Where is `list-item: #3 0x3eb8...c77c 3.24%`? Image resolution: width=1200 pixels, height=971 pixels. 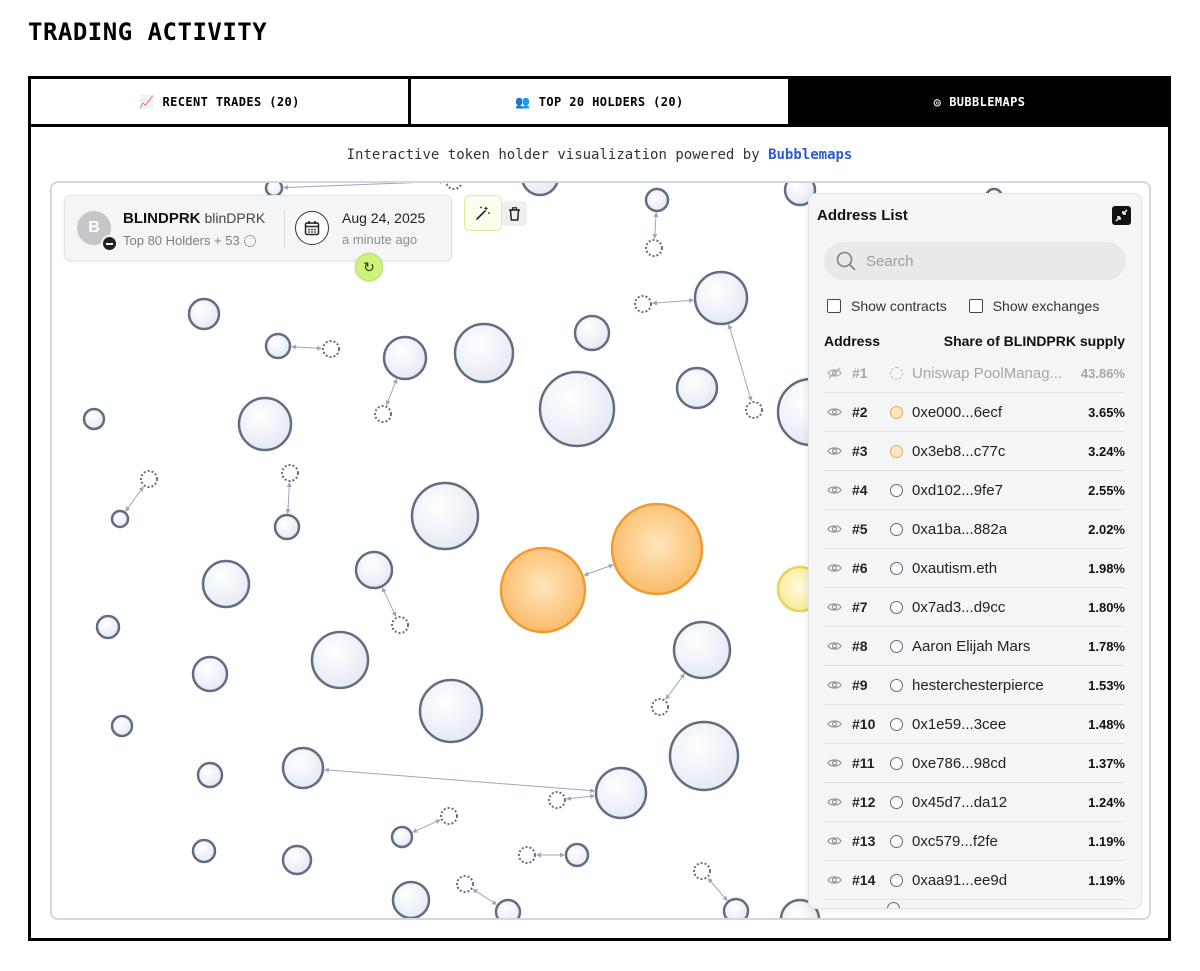 list-item: #3 0x3eb8...c77c 3.24% is located at coordinates (974, 451).